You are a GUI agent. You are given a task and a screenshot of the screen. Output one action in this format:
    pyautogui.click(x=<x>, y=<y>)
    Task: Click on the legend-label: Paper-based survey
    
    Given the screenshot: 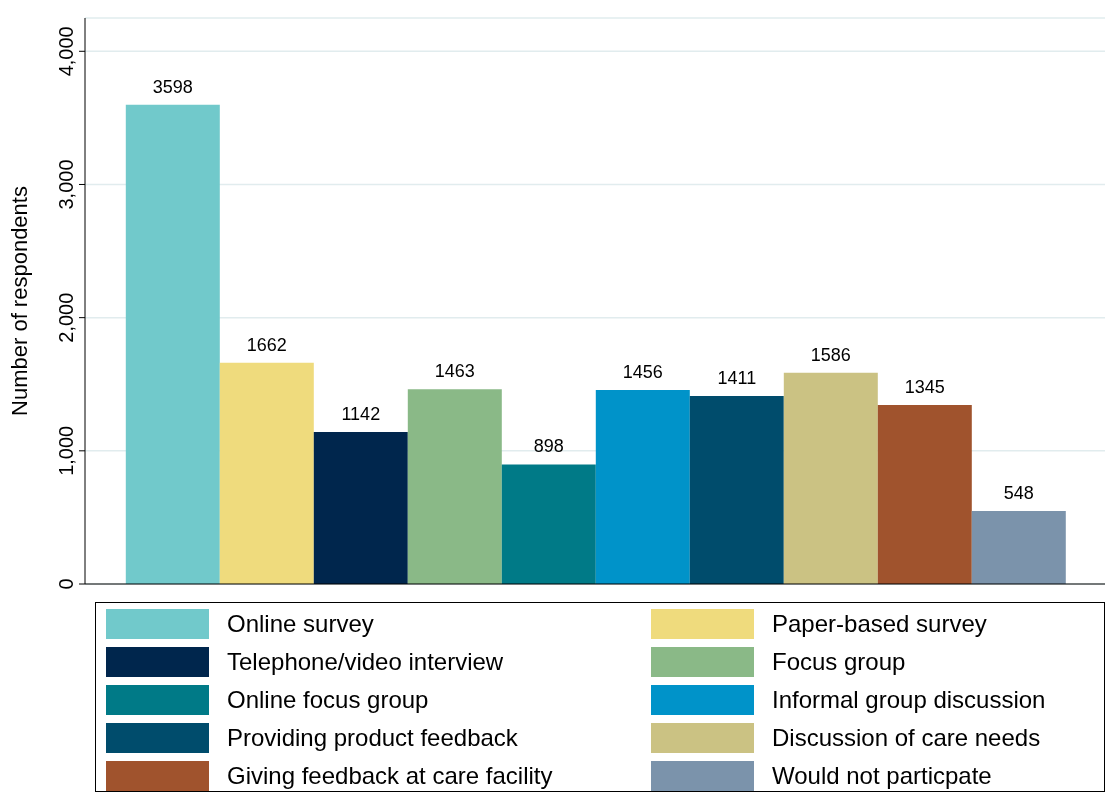 What is the action you would take?
    pyautogui.click(x=879, y=624)
    